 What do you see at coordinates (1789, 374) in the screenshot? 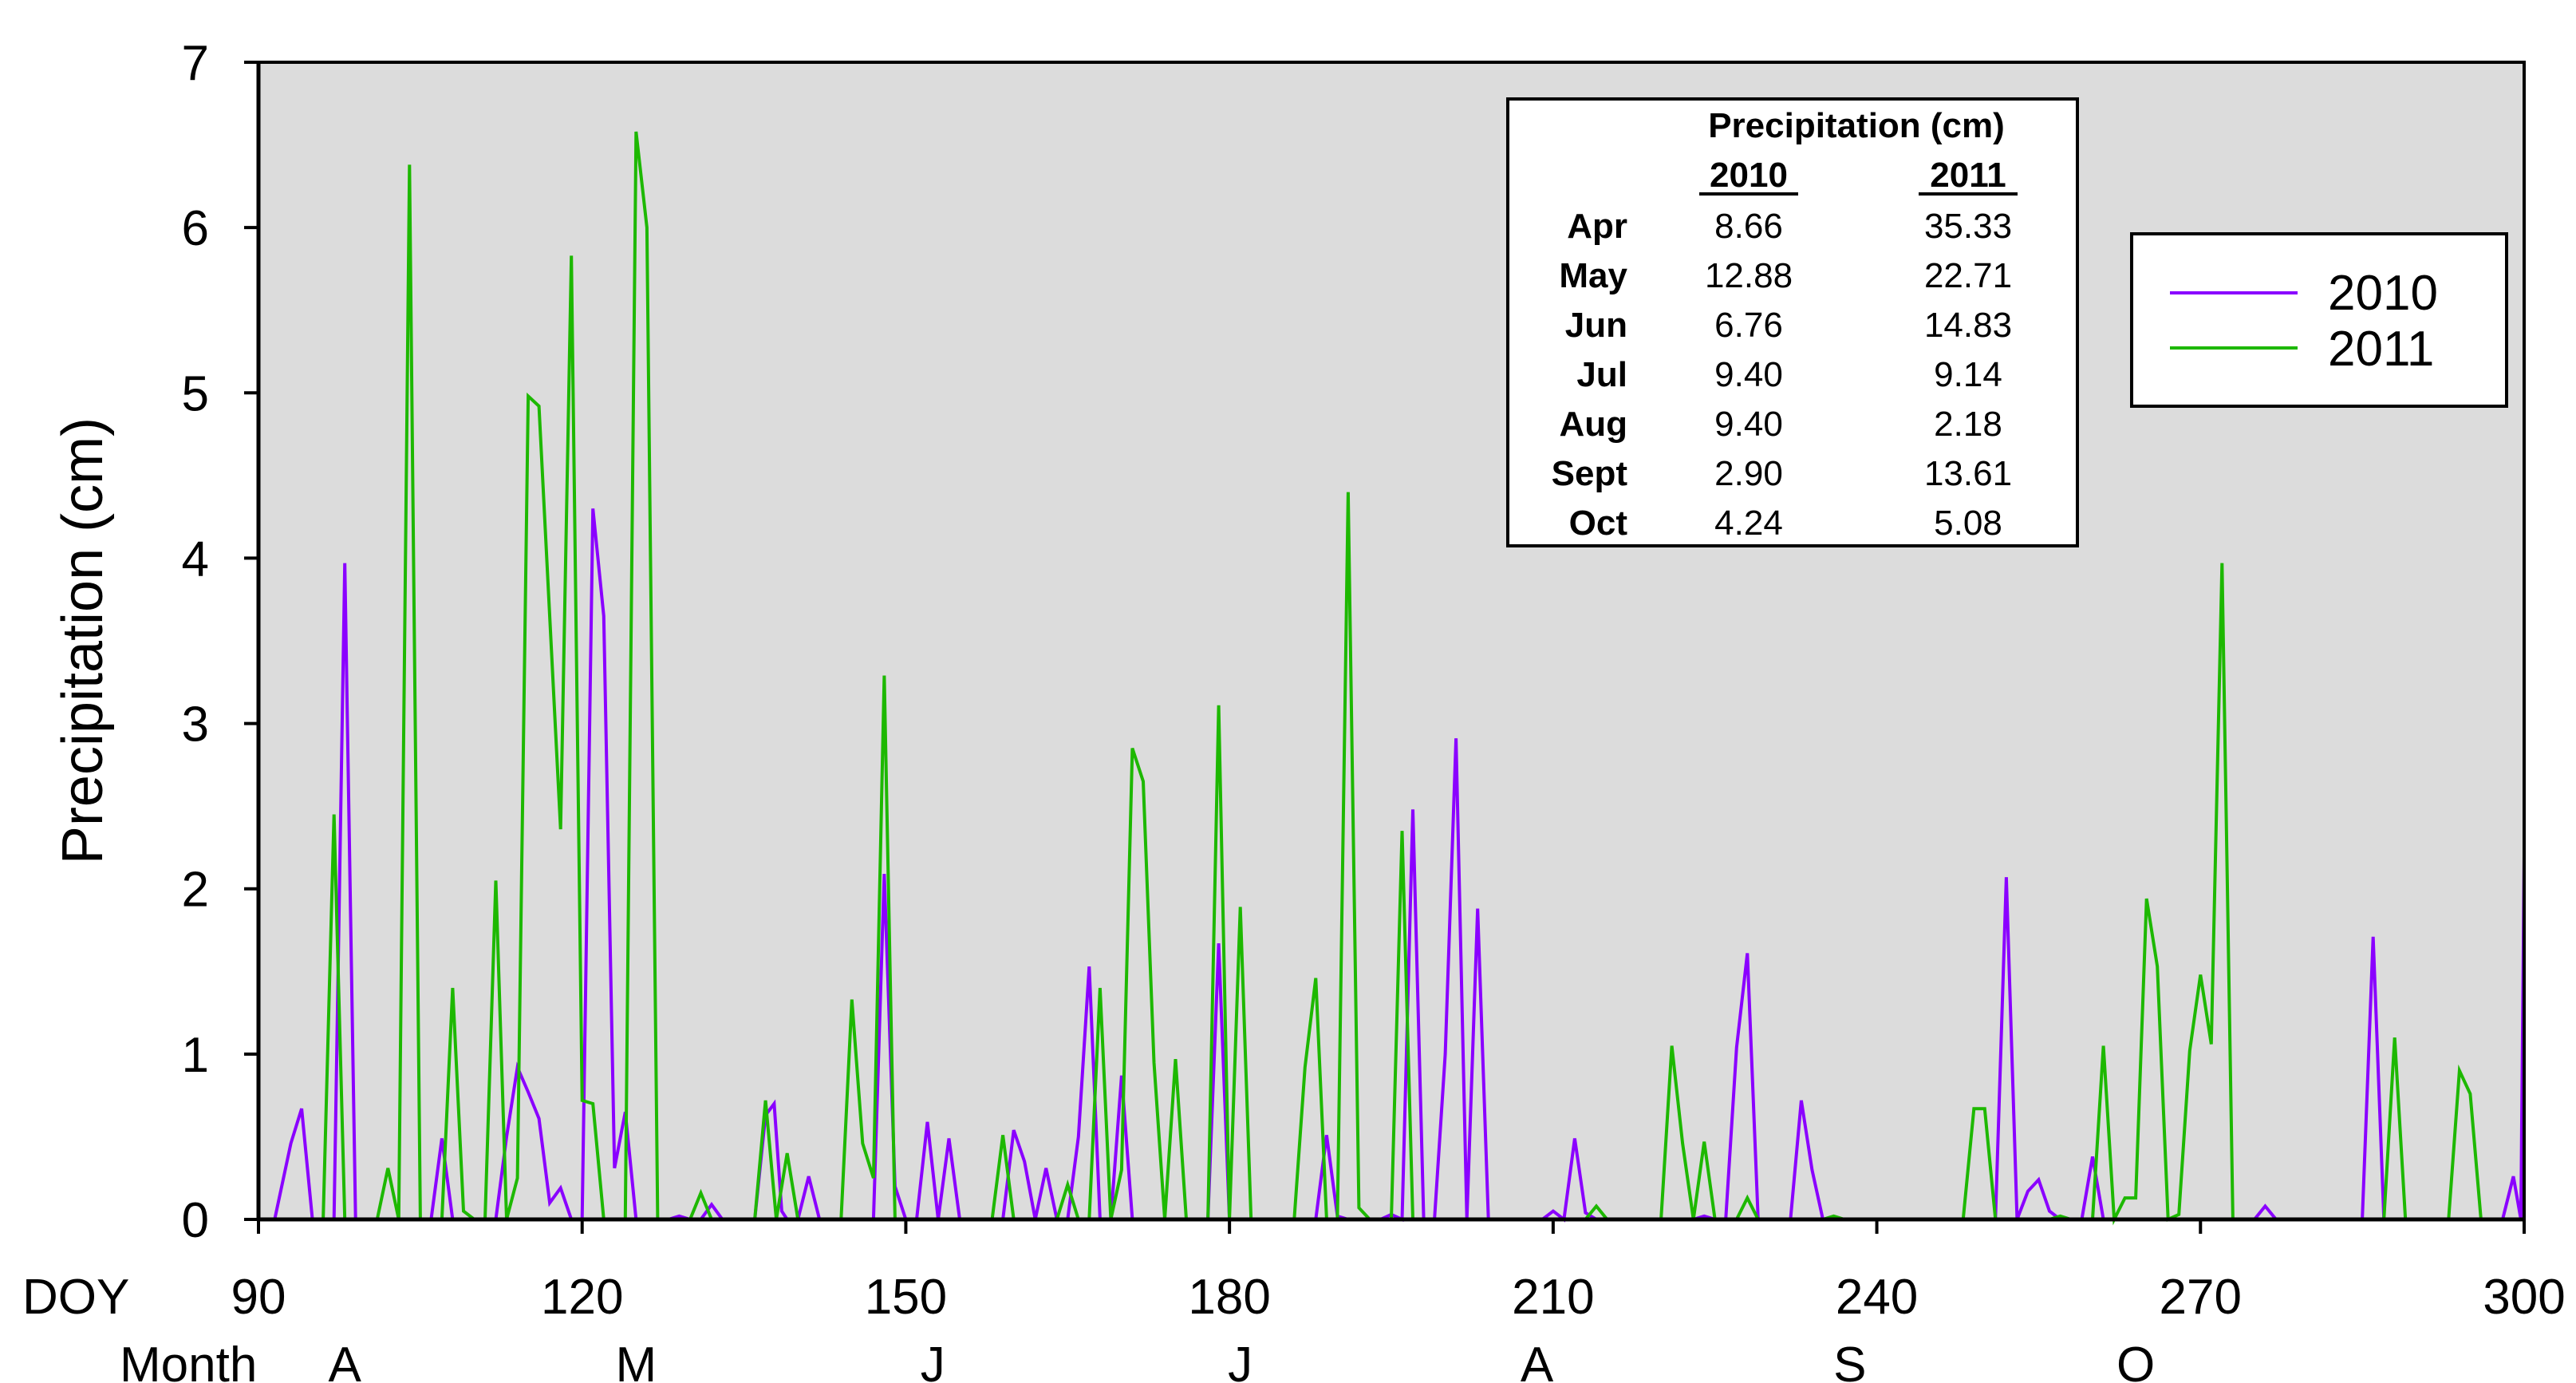
I see `summary-table-row: Jul 9.40 9.14` at bounding box center [1789, 374].